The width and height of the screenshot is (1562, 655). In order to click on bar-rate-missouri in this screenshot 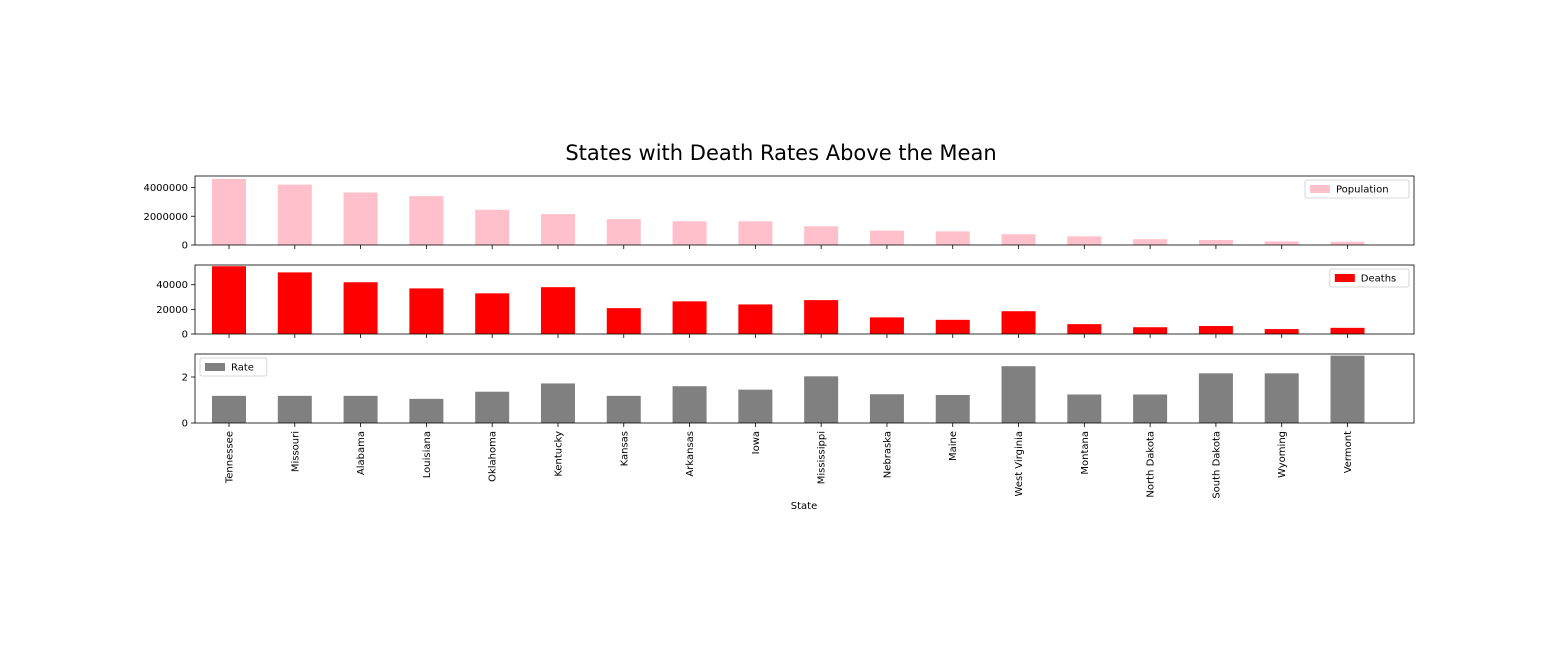, I will do `click(294, 409)`.